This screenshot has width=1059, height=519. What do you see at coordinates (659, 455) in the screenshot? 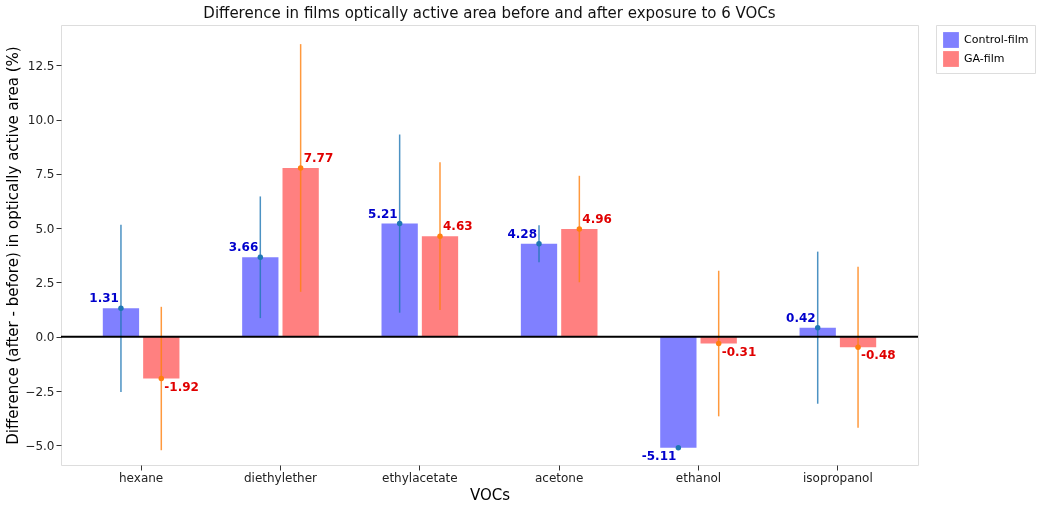
I see `data-label: -5.11` at bounding box center [659, 455].